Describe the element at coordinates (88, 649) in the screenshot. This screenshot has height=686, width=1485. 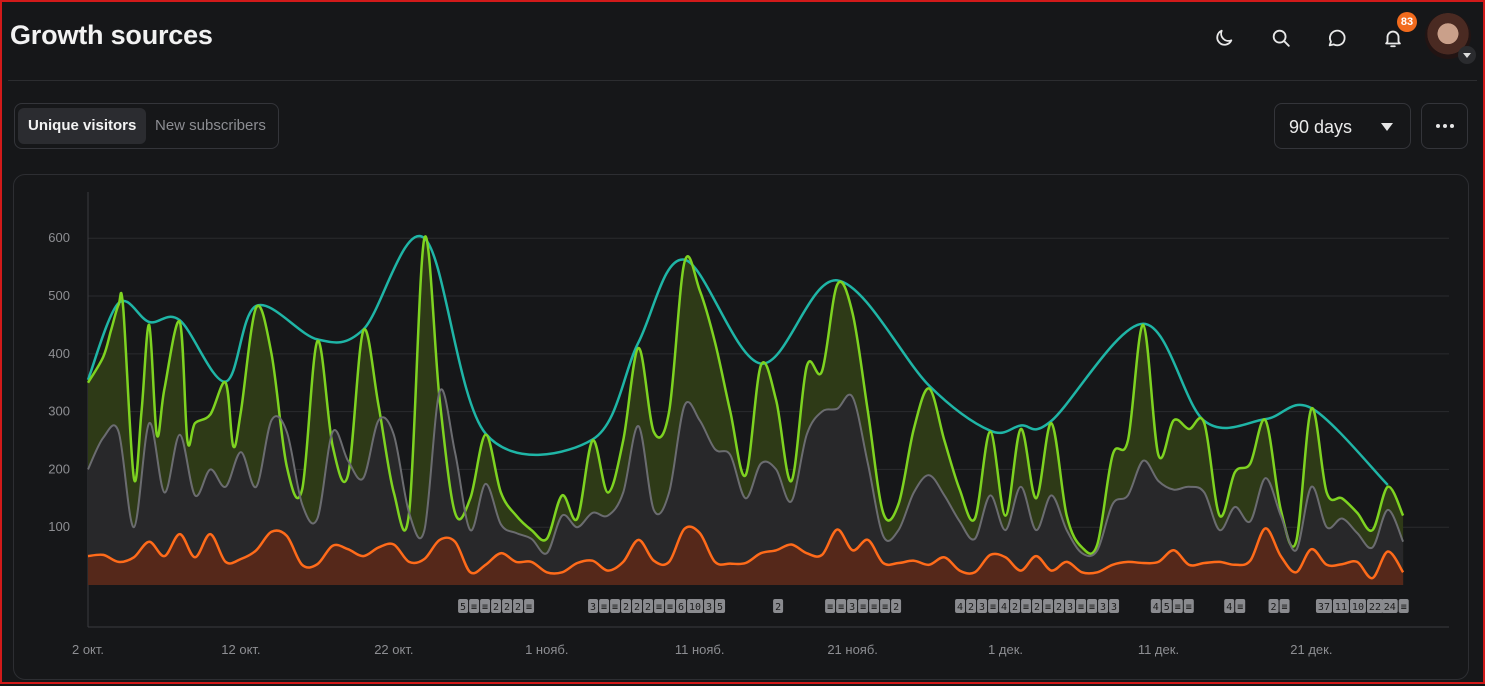
I see `x-tick-label: 2 окт.` at that location.